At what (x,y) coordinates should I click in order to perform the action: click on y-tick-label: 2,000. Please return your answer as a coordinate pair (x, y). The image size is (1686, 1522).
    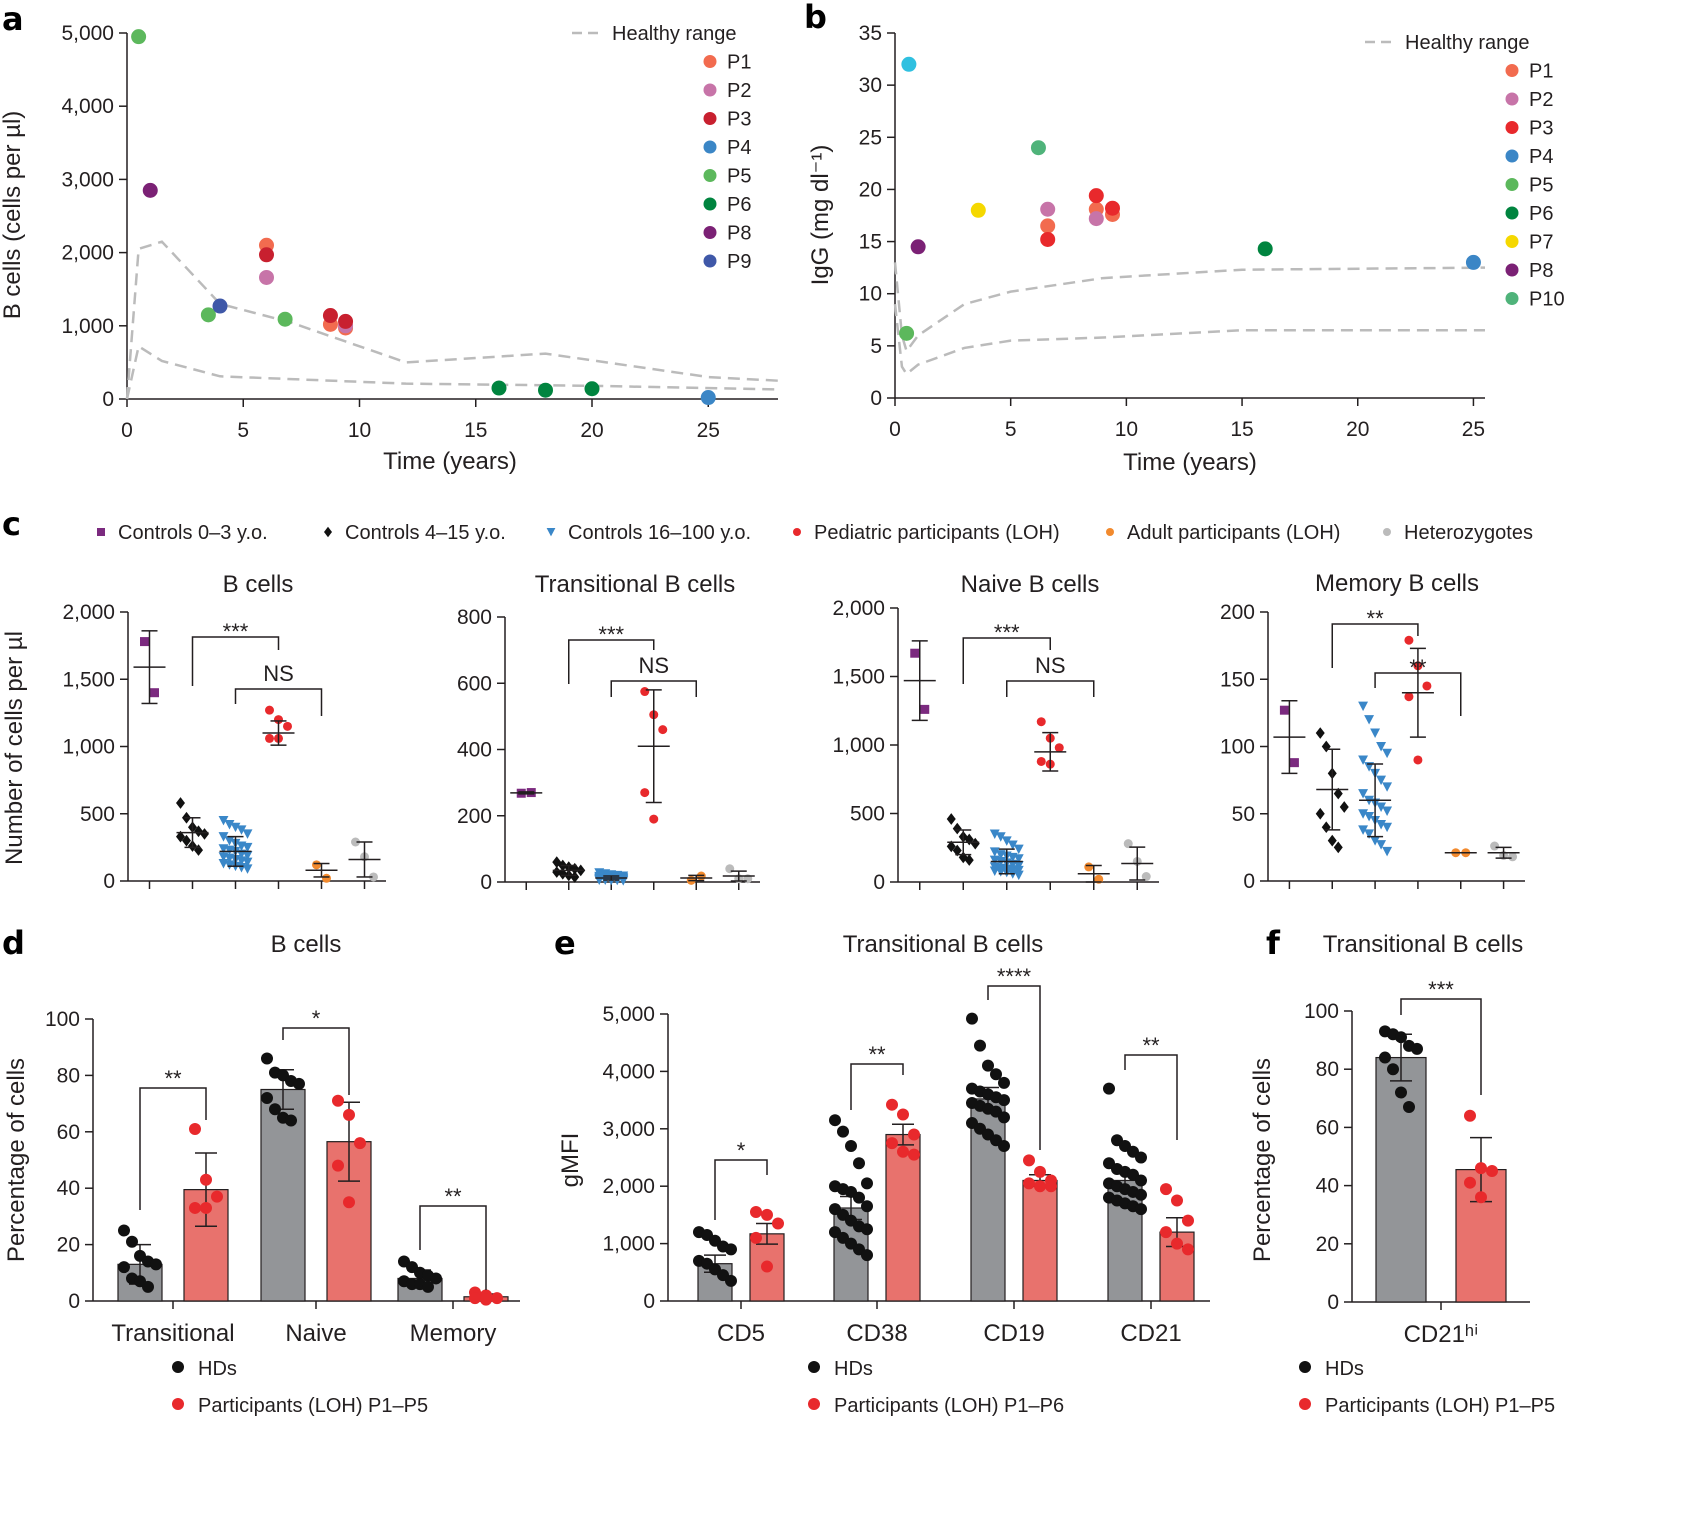
    Looking at the image, I should click on (858, 608).